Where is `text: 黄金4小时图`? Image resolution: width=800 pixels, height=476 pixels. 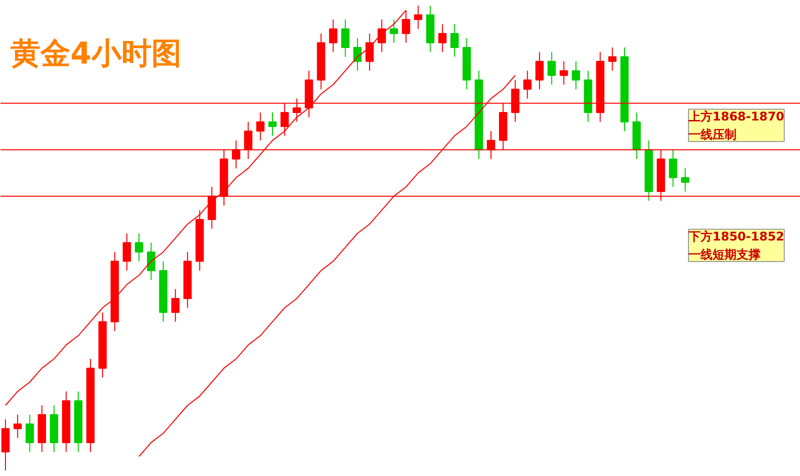
text: 黄金4小时图 is located at coordinates (96, 54).